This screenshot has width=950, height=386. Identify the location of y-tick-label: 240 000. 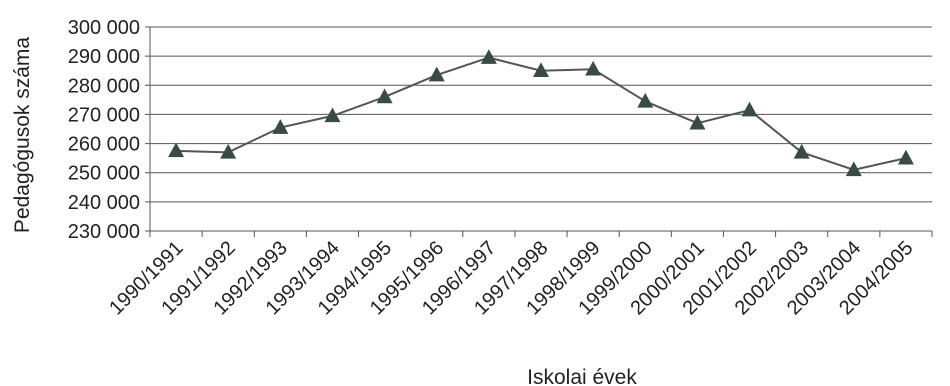
(104, 203).